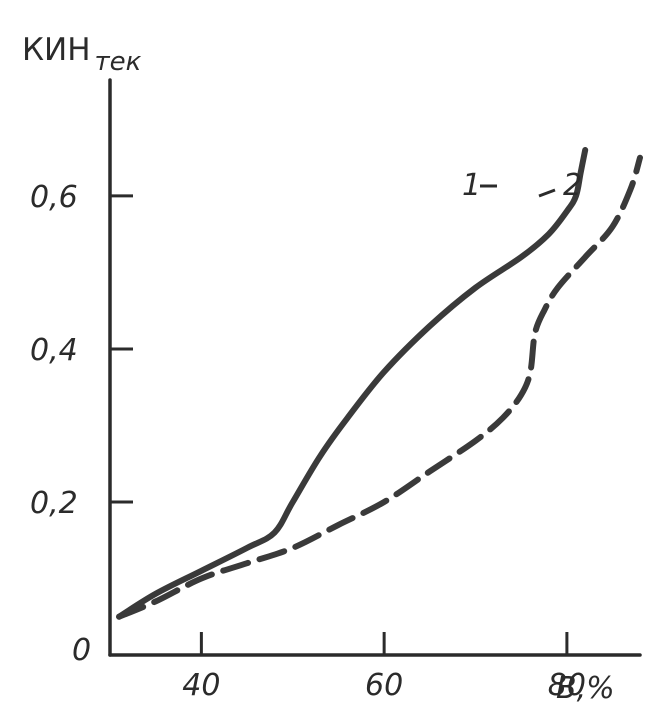 This screenshot has height=702, width=656. I want to click on x-tick-label: 40, so click(201, 685).